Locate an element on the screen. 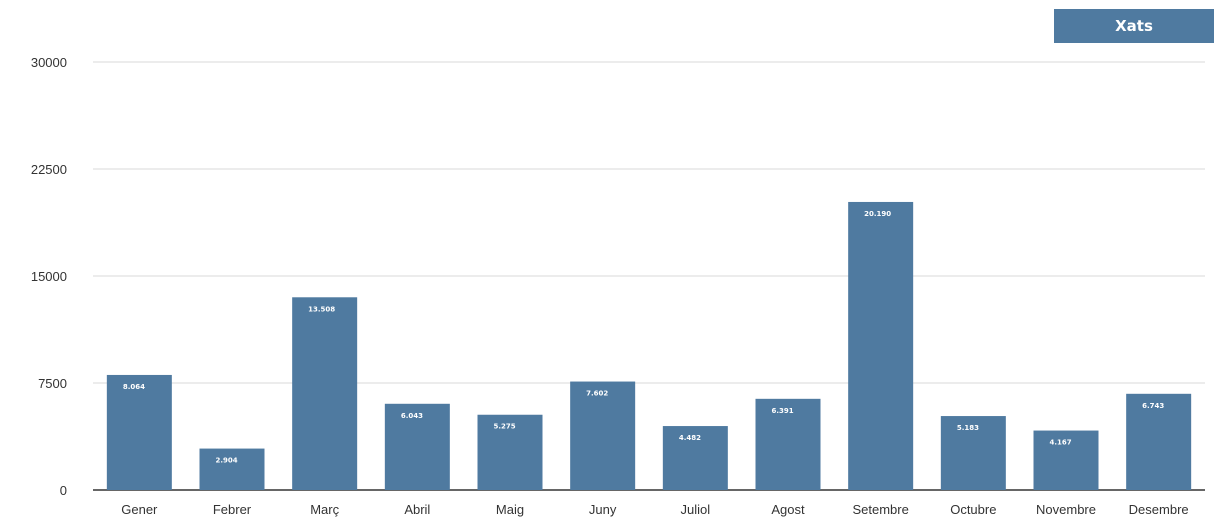 The image size is (1215, 521). x-tick-label: Setembre is located at coordinates (880, 509).